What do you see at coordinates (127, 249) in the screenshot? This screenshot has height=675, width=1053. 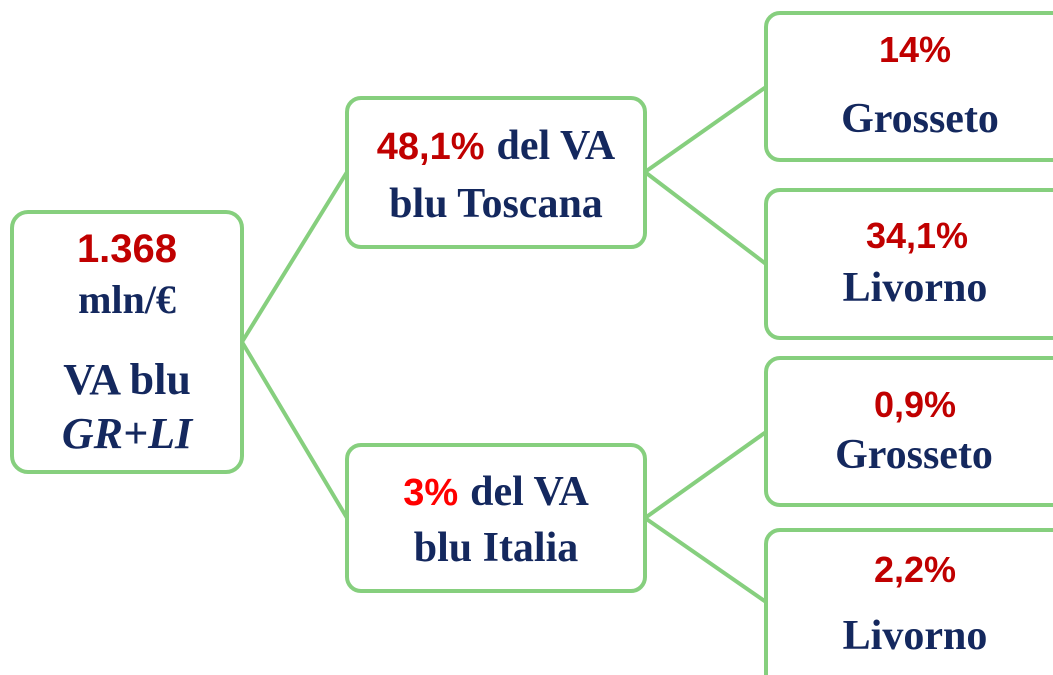 I see `root-value: 1.368` at bounding box center [127, 249].